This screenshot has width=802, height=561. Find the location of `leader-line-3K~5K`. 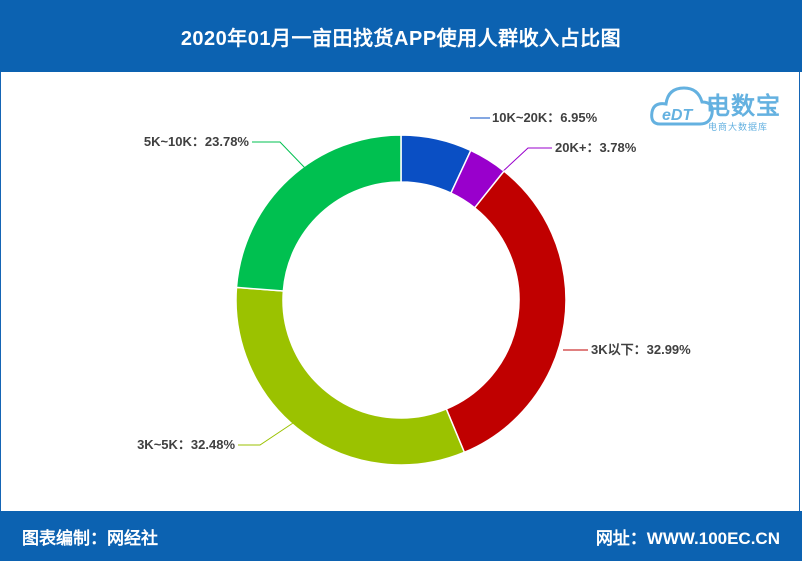

leader-line-3K~5K is located at coordinates (266, 434).